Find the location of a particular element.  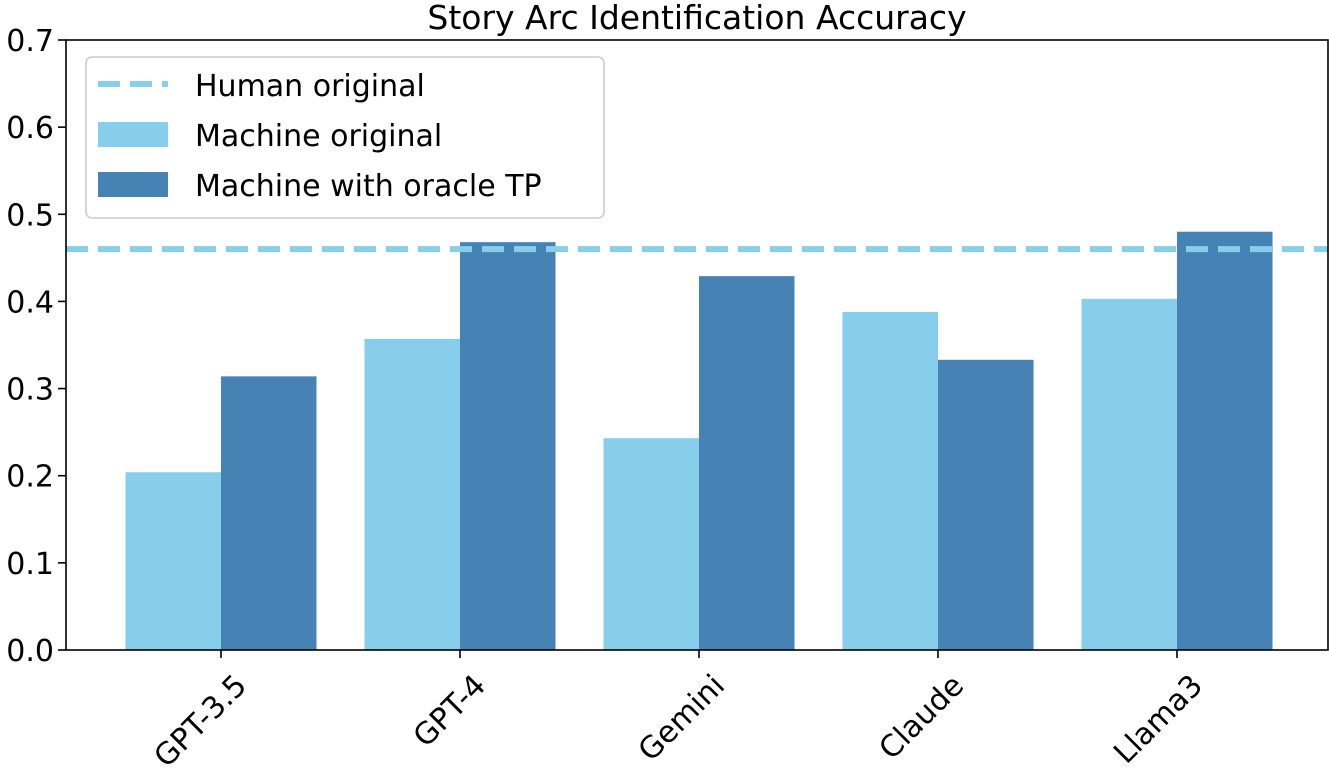

x-tick-label-claude: Claude is located at coordinates (922, 717).